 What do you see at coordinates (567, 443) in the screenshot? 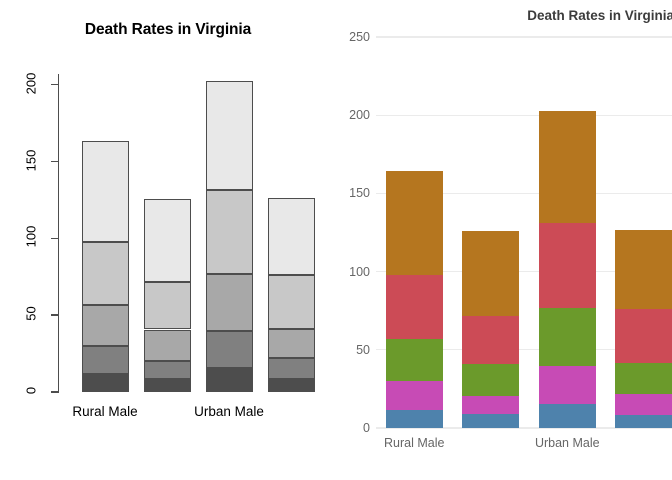
I see `right-x-tick-label: Urban Male` at bounding box center [567, 443].